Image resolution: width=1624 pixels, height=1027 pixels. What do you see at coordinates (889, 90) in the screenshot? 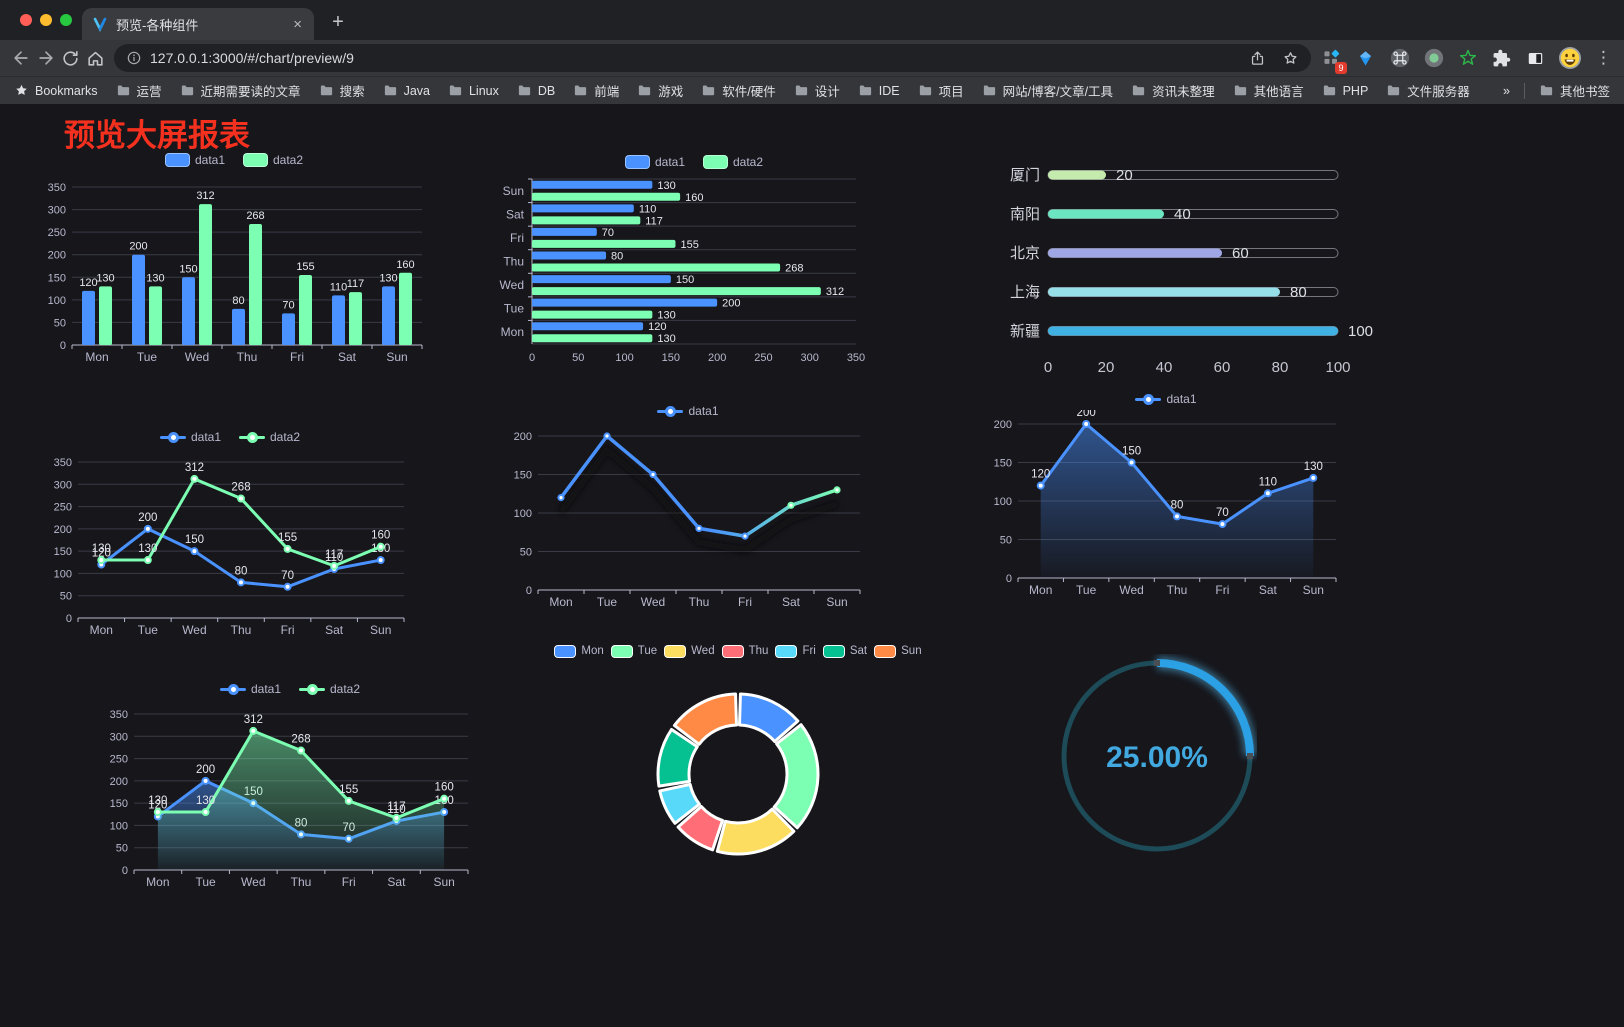
I see `bookmark-label: IDE` at bounding box center [889, 90].